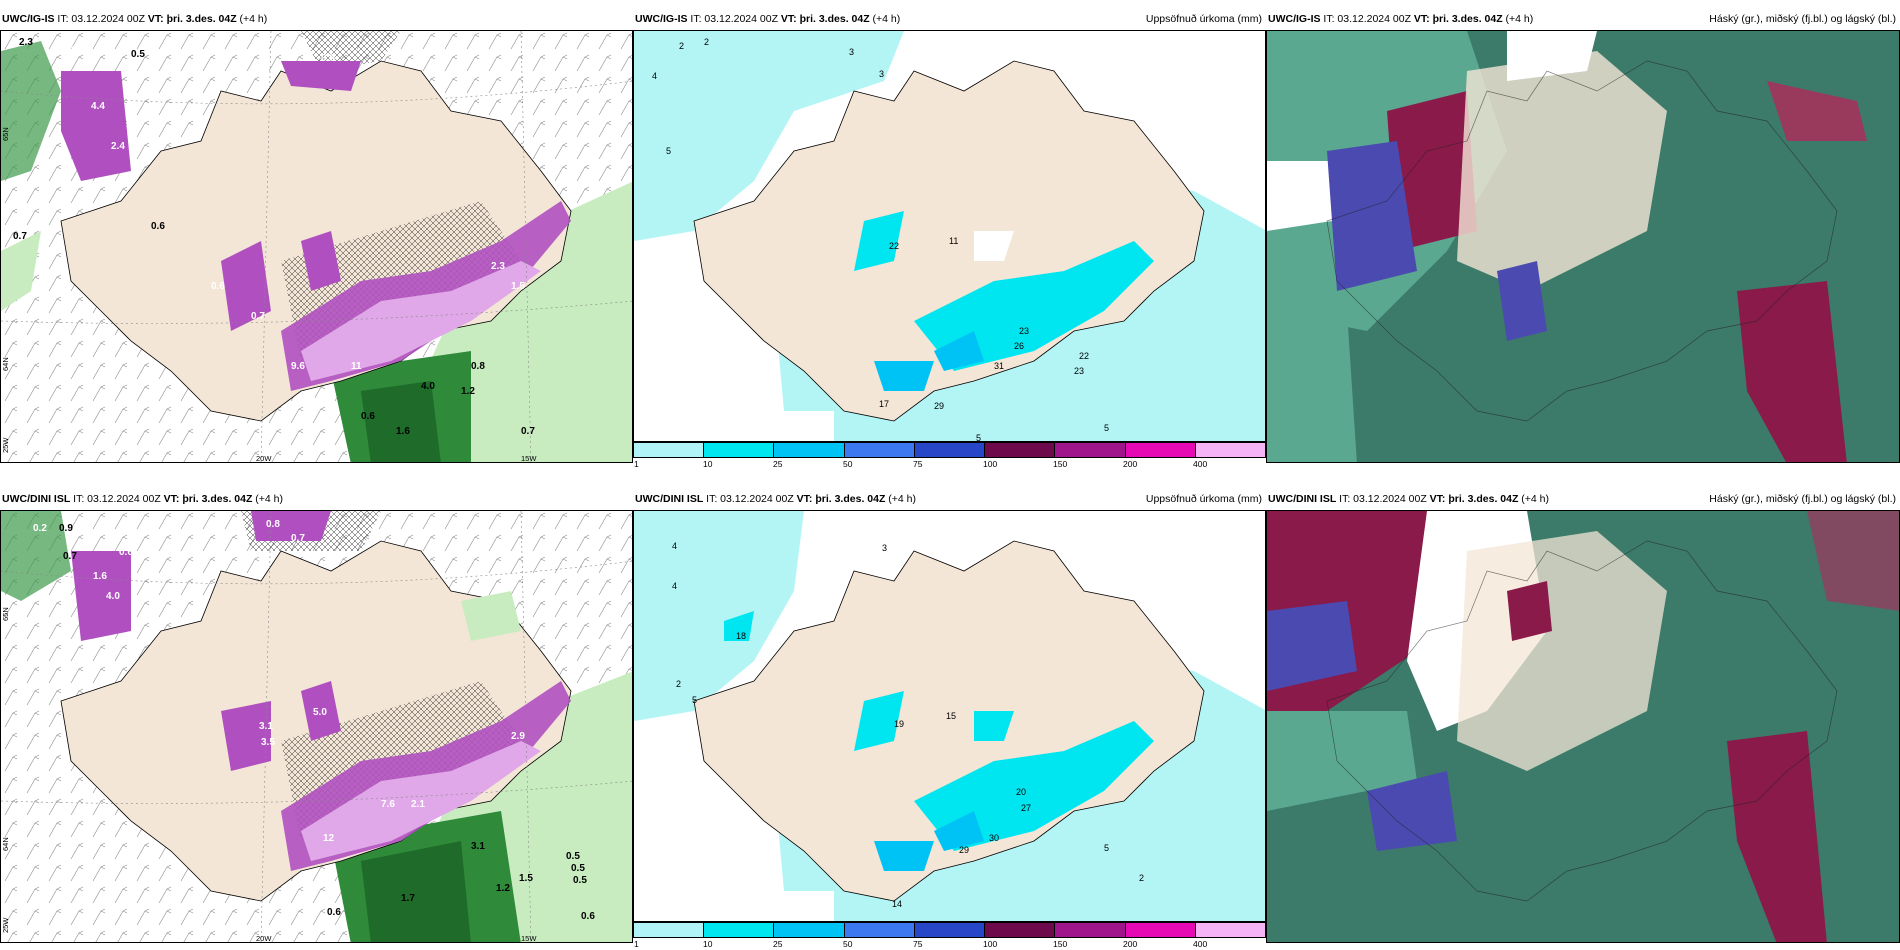 The image size is (1900, 950). What do you see at coordinates (418, 804) in the screenshot?
I see `wind-label: 2.1` at bounding box center [418, 804].